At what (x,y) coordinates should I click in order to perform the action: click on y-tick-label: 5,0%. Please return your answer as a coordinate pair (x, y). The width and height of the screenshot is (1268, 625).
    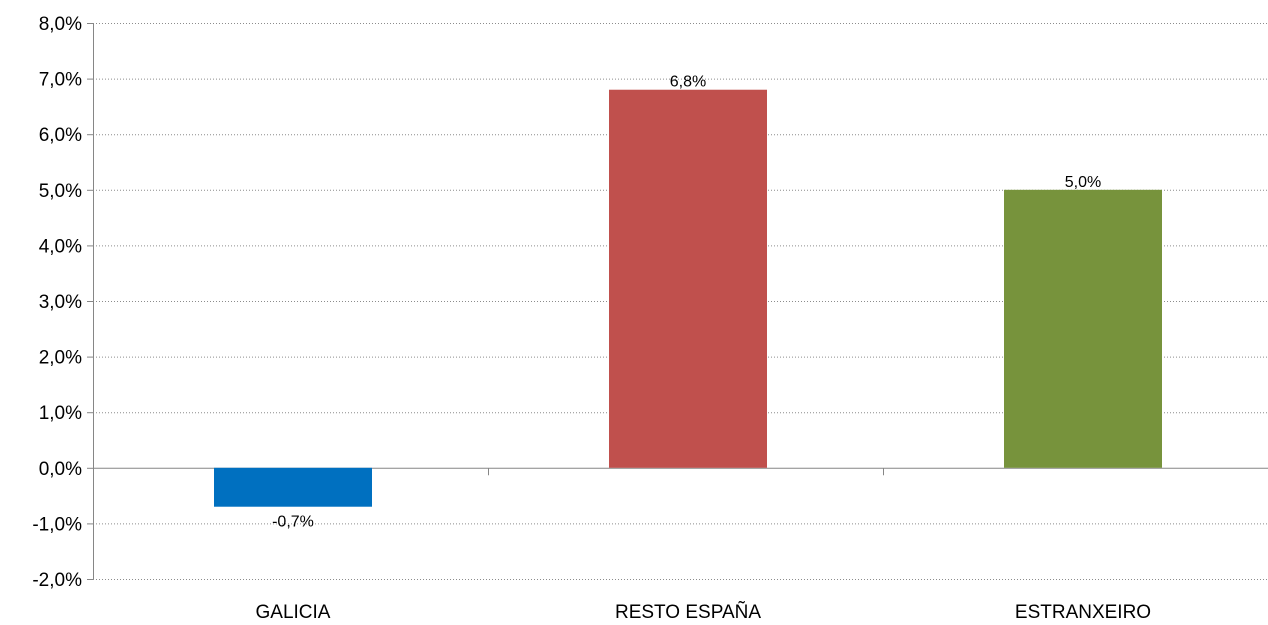
    Looking at the image, I should click on (60, 191).